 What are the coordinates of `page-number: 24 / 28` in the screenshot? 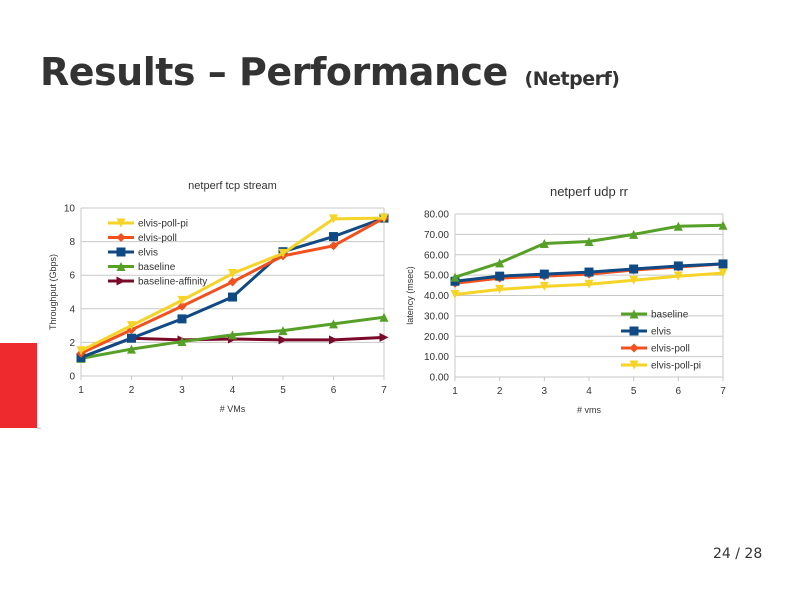 It's located at (738, 554).